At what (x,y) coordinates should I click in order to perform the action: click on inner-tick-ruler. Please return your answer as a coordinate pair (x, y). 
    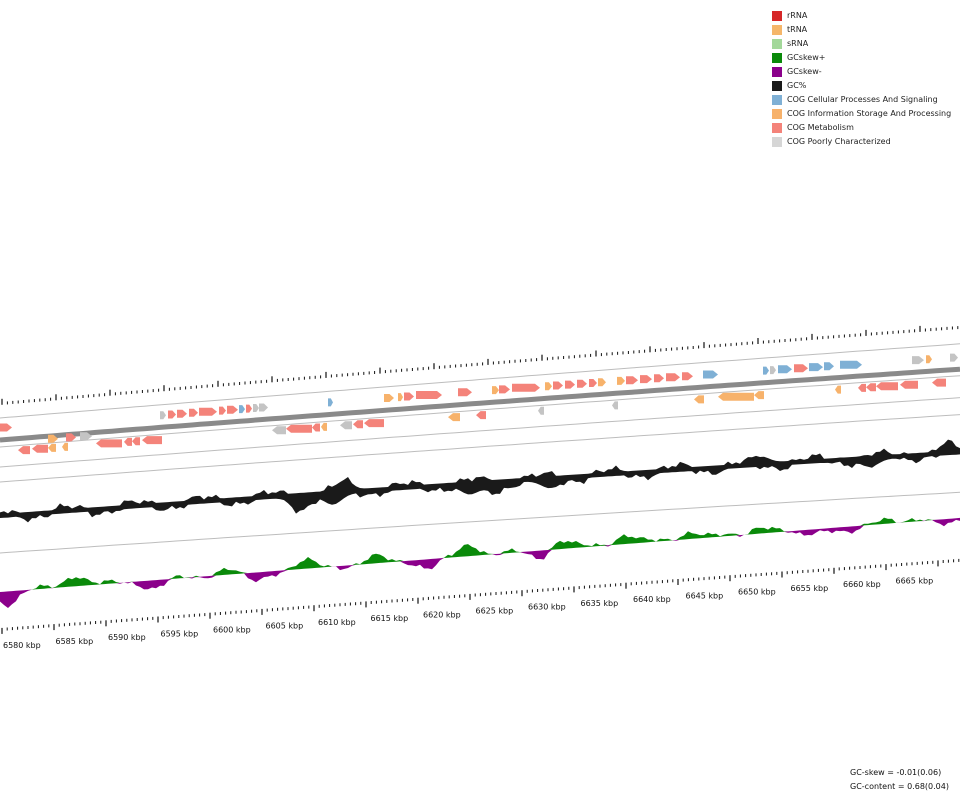
    Looking at the image, I should click on (480, 596).